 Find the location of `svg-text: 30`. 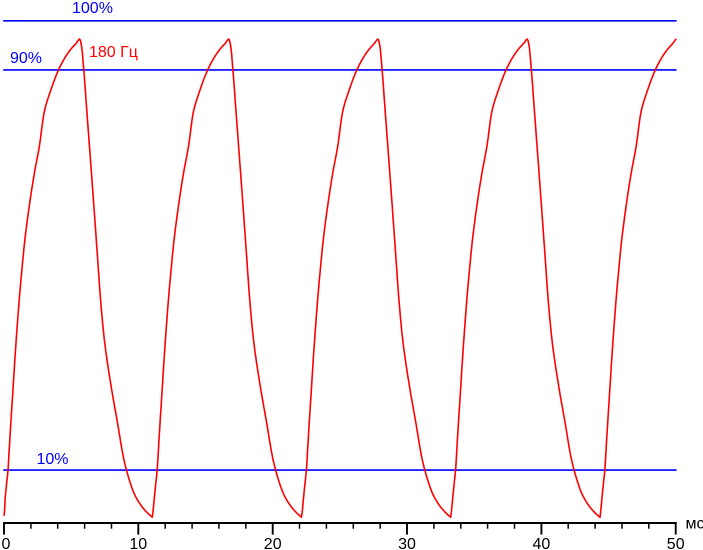

svg-text: 30 is located at coordinates (407, 543).